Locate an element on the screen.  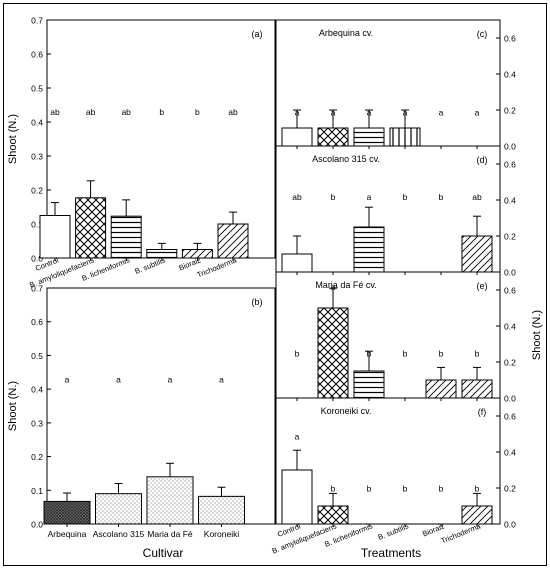
x-tick-label: Ascolano 315 is located at coordinates (119, 534).